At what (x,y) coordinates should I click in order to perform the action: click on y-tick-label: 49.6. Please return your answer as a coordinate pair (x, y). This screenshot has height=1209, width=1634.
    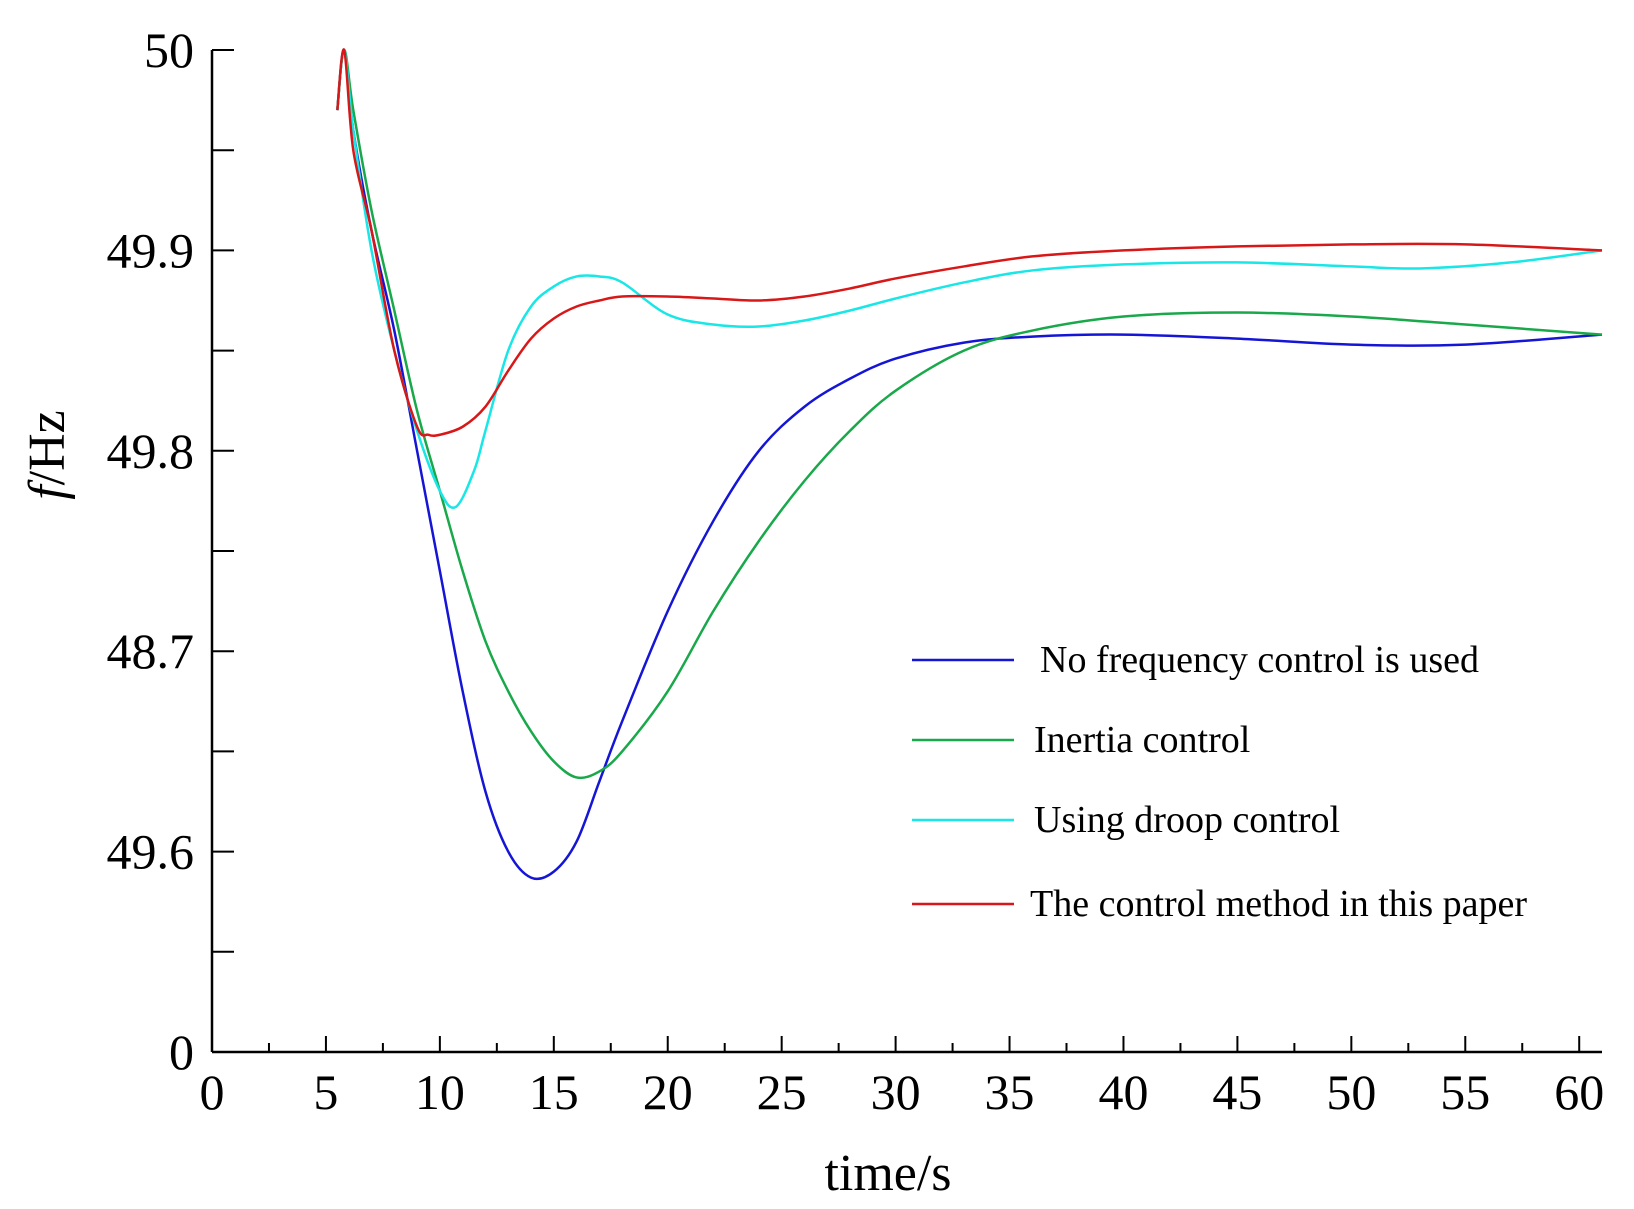
    Looking at the image, I should click on (151, 852).